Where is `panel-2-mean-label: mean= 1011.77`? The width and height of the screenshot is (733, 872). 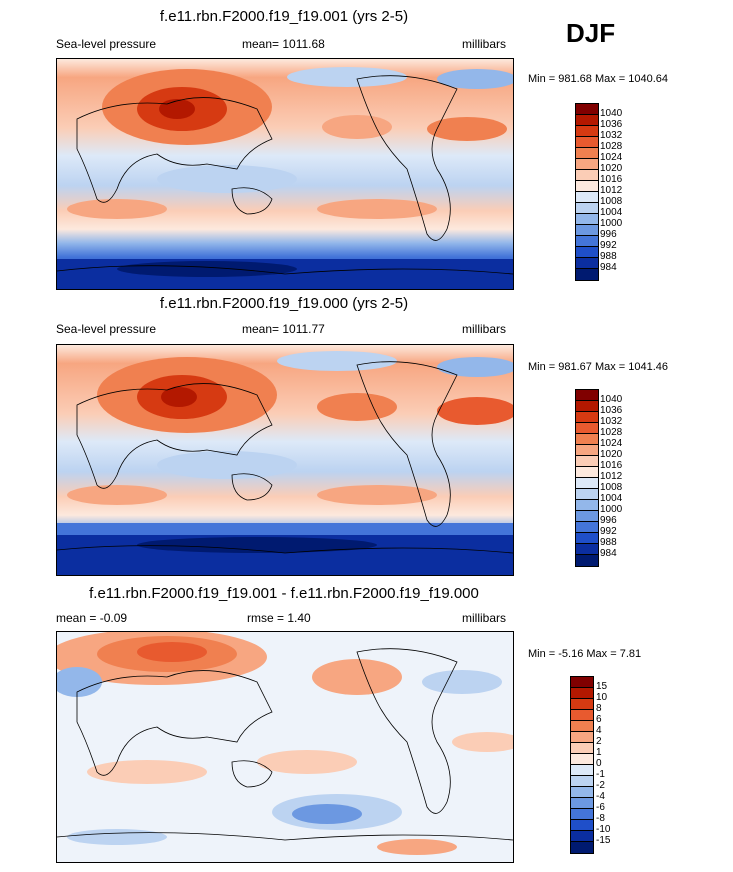
panel-2-mean-label: mean= 1011.77 is located at coordinates (283, 329).